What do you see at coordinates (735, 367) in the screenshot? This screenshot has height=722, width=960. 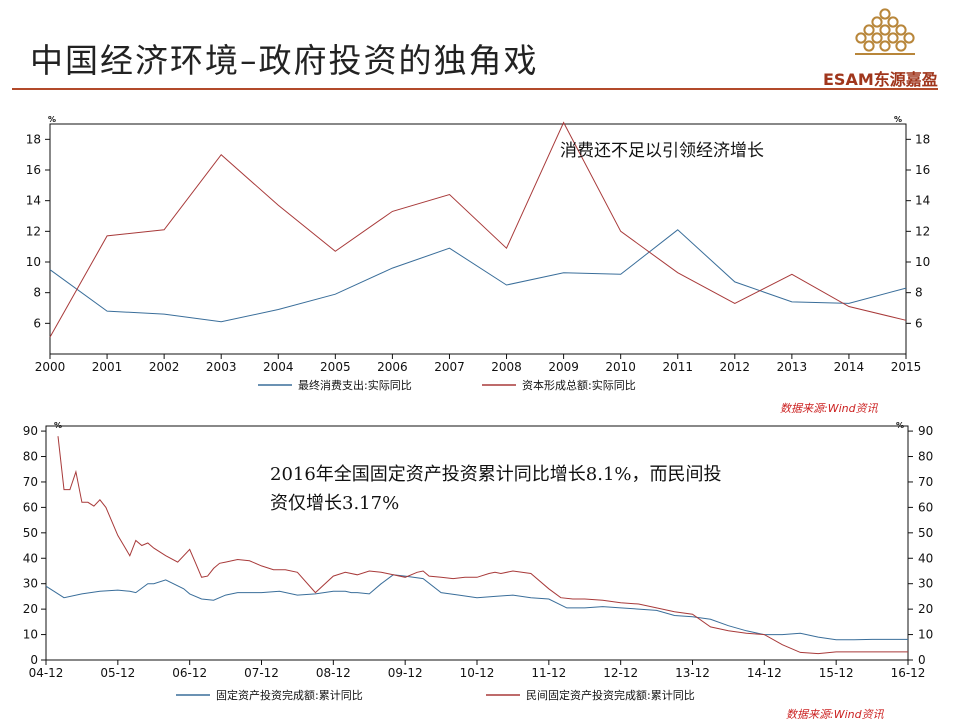 I see `chart1-xtick-label: 2012` at bounding box center [735, 367].